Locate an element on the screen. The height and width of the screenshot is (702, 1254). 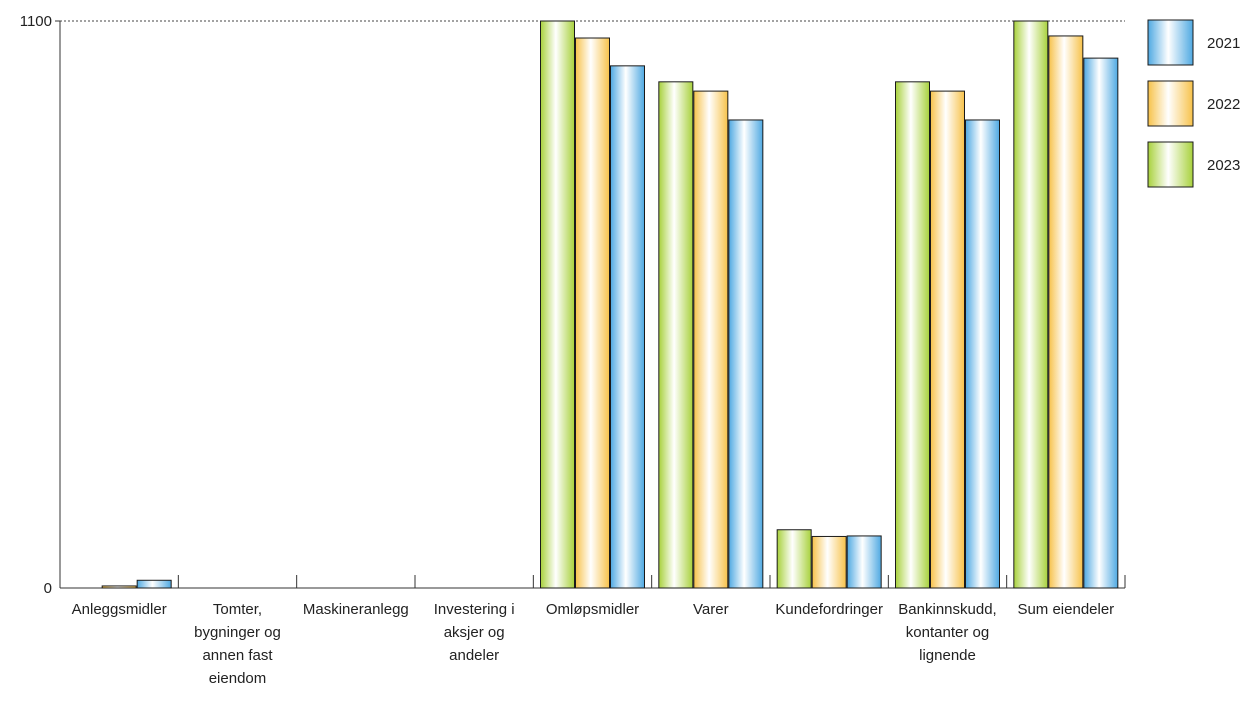
category-label: Investering i aksjer og andeler is located at coordinates (474, 632).